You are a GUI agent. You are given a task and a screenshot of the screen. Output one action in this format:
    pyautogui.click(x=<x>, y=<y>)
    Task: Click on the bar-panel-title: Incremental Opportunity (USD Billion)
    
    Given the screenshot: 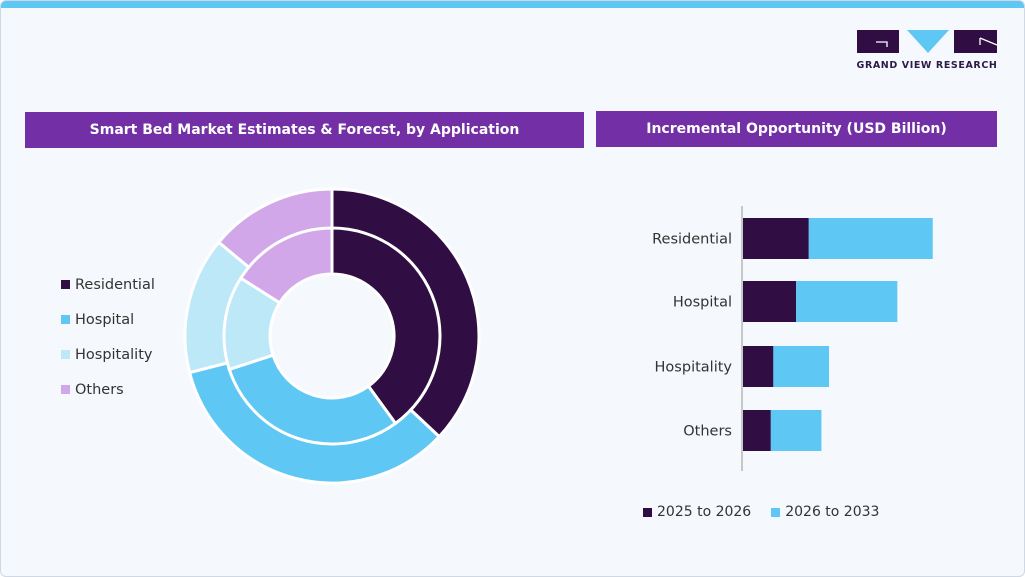 What is the action you would take?
    pyautogui.click(x=796, y=129)
    